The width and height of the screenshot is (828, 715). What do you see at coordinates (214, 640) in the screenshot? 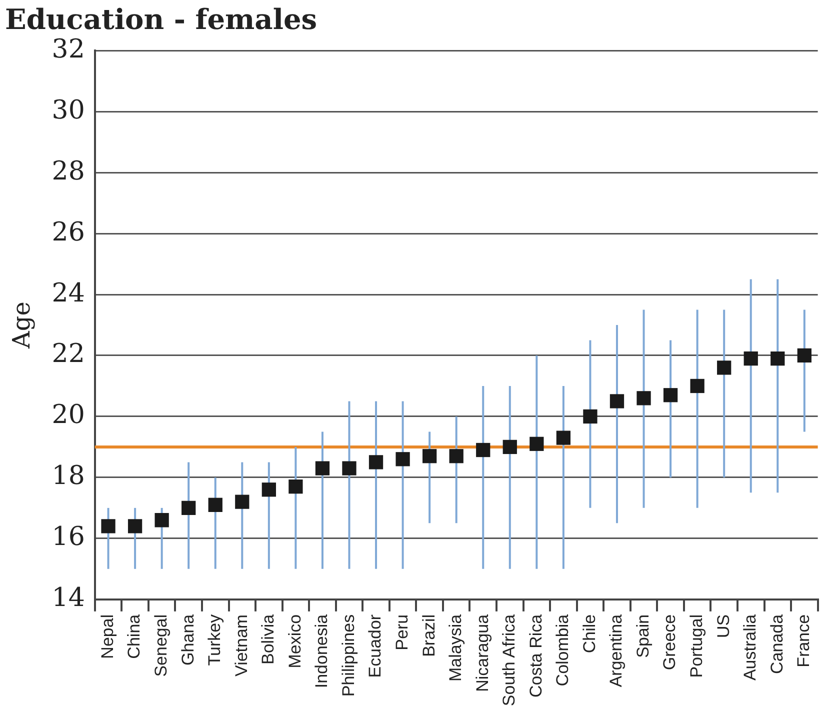
I see `x-tick-label: Turkey` at bounding box center [214, 640].